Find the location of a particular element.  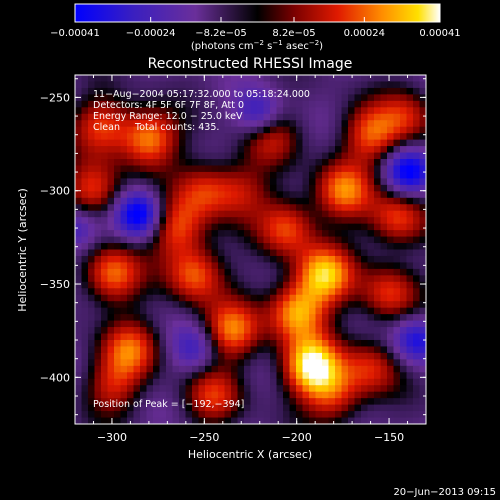

y-tick-label: −300 is located at coordinates (55, 191).